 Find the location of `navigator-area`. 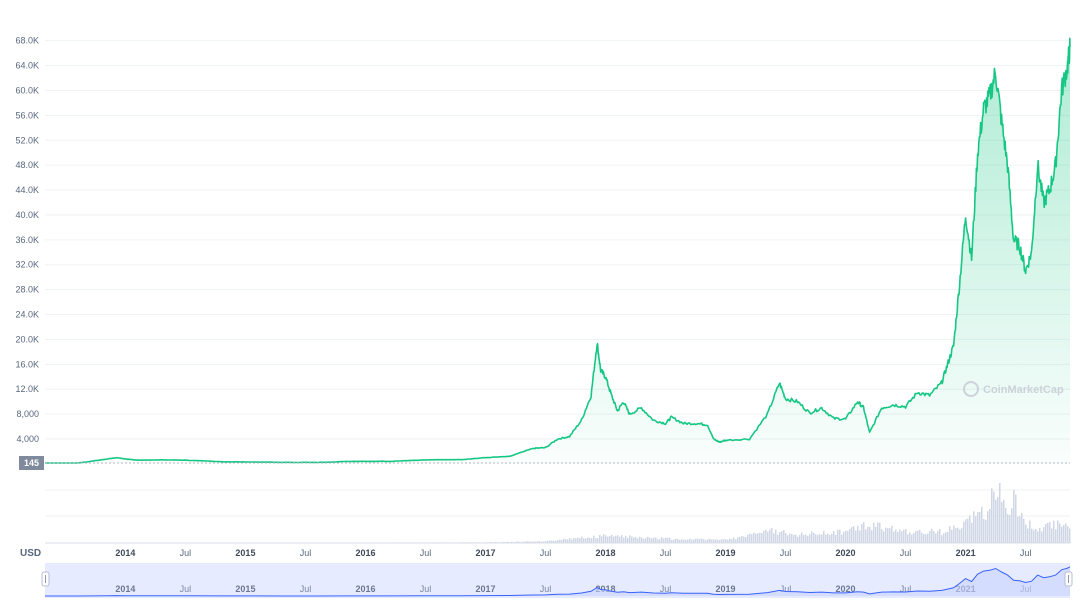

navigator-area is located at coordinates (557, 581).